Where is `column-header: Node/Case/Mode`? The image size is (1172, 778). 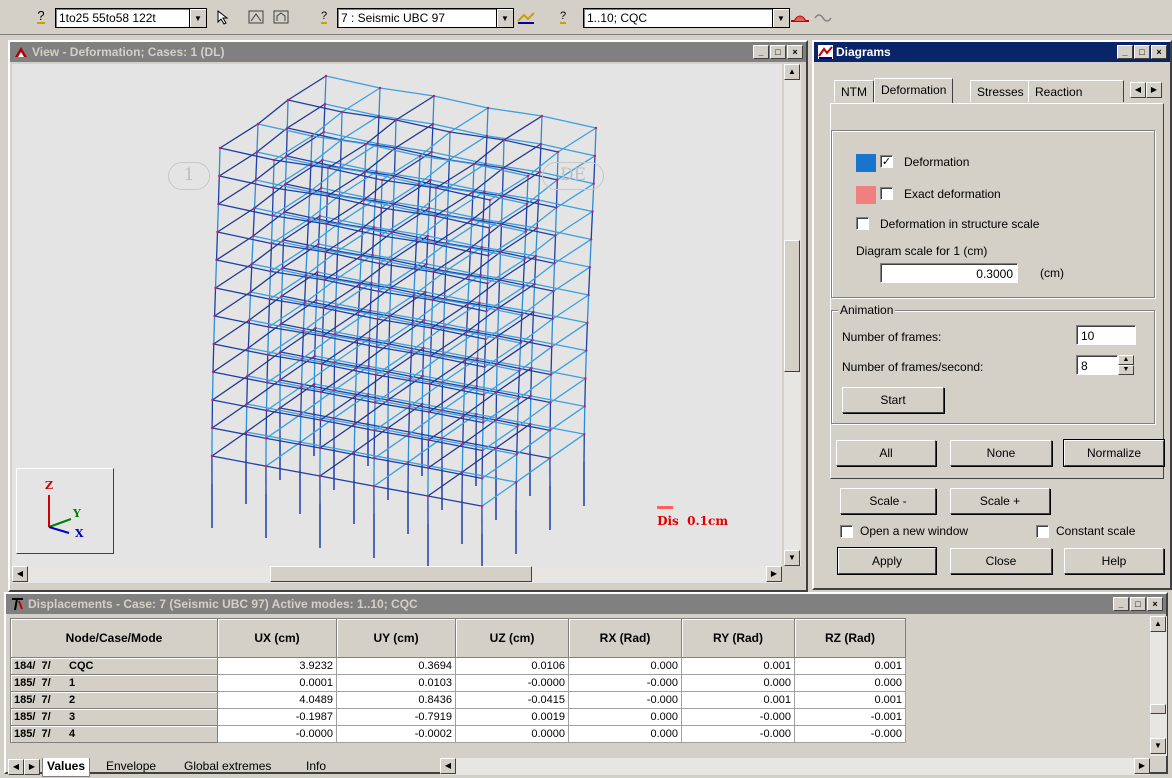
column-header: Node/Case/Mode is located at coordinates (114, 638).